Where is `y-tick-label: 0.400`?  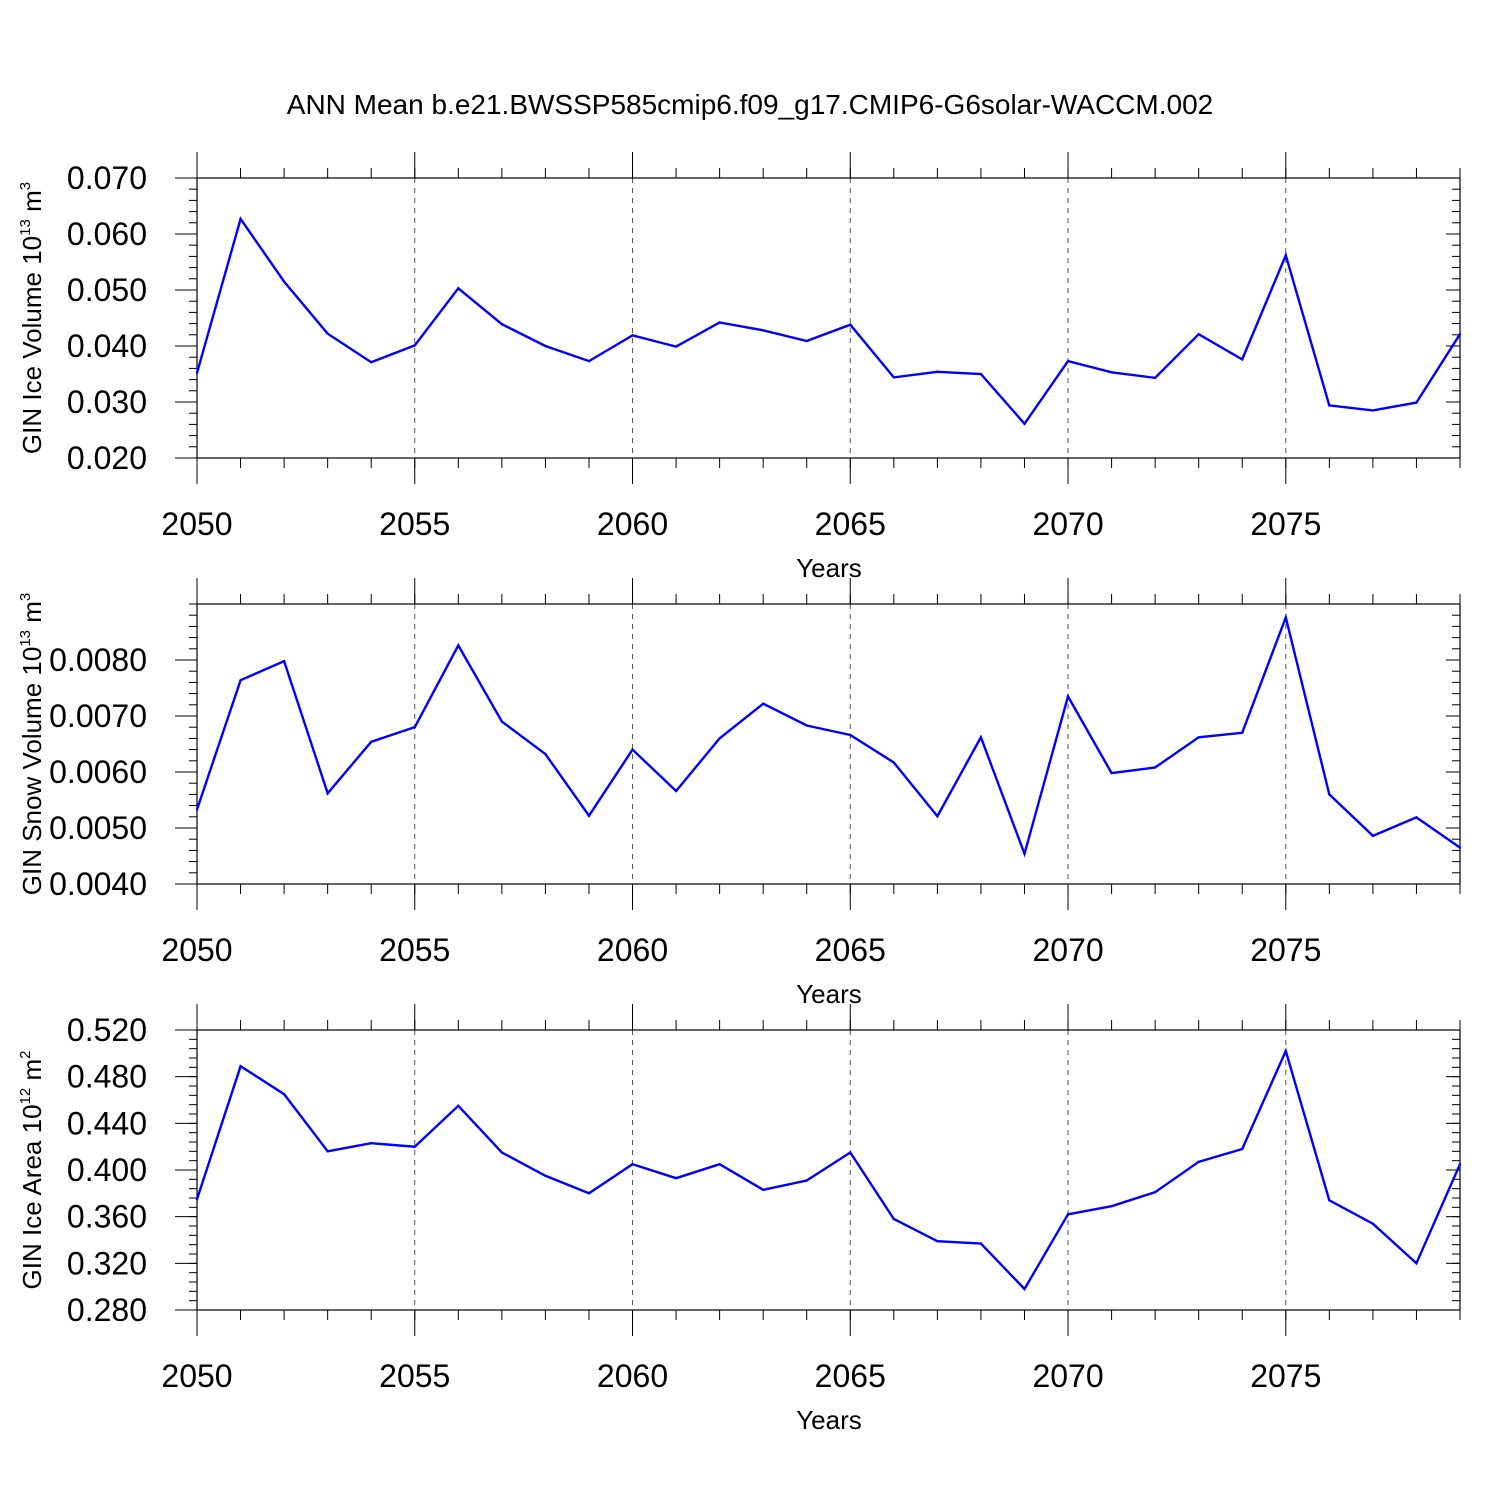
y-tick-label: 0.400 is located at coordinates (107, 1170).